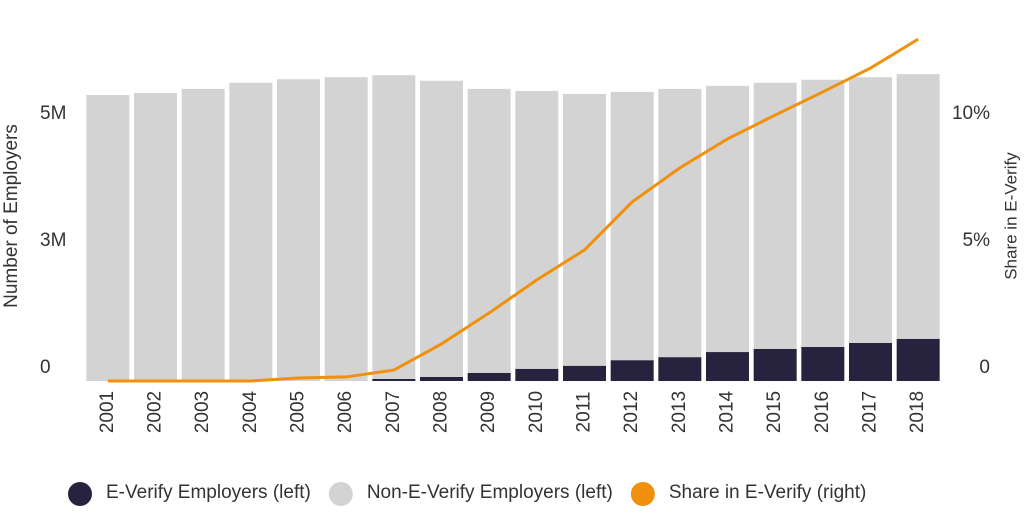  Describe the element at coordinates (631, 412) in the screenshot. I see `x-tick-label: 2012` at that location.